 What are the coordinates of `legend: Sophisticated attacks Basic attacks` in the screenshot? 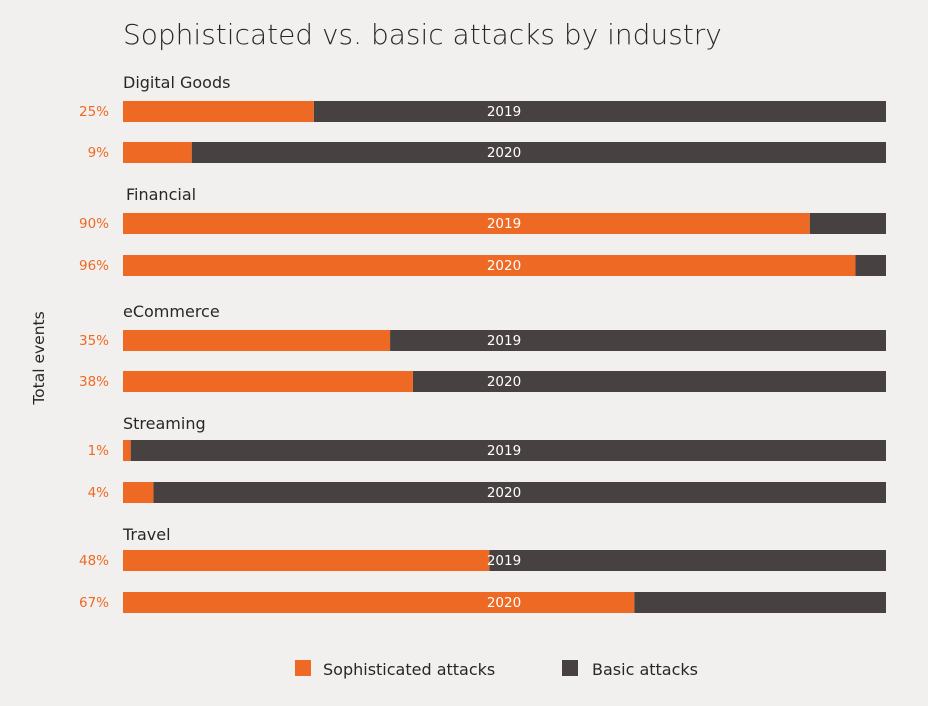 It's located at (496, 669).